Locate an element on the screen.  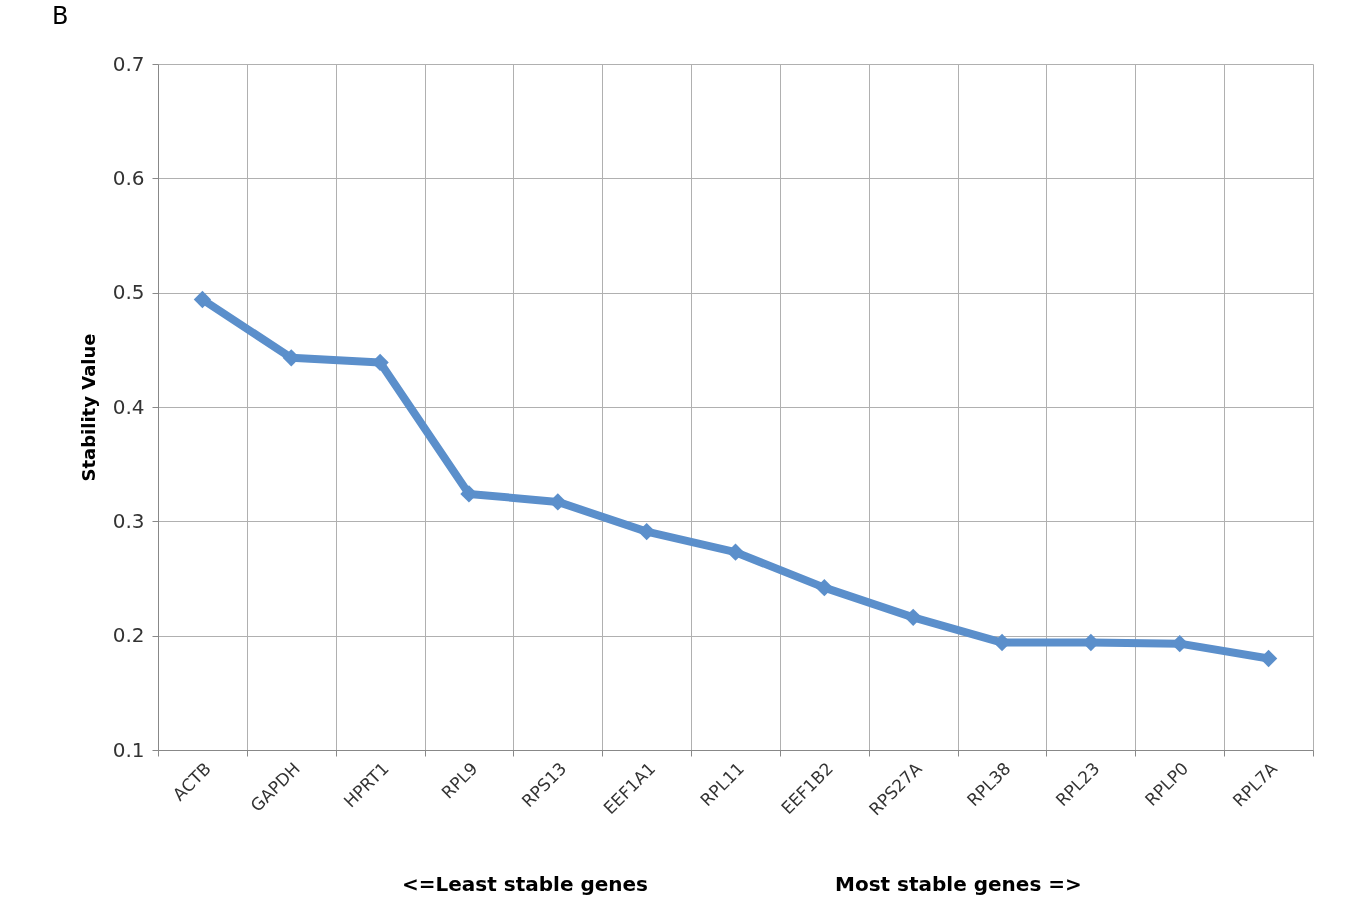
text: <=Least stable genes is located at coordinates (525, 884).